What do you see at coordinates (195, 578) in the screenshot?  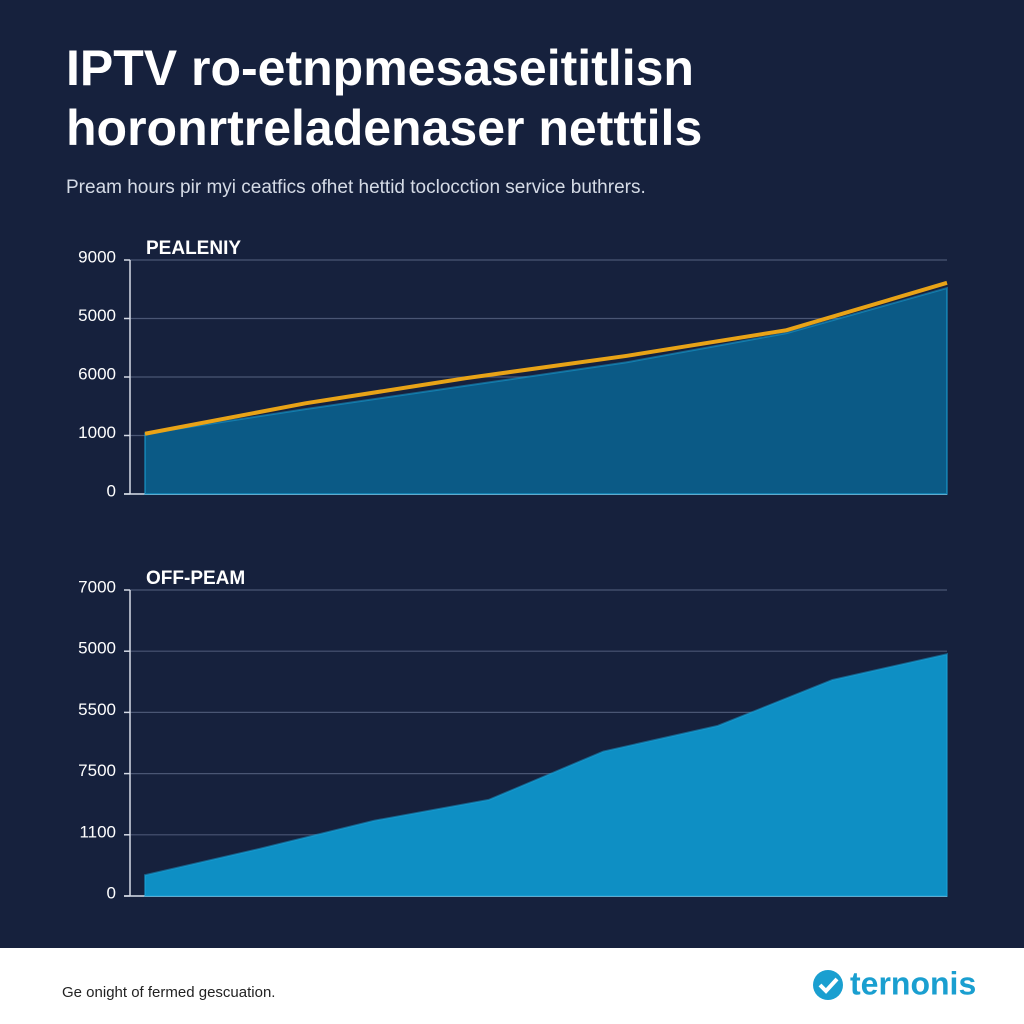 I see `chart-title: OFF-PEAM` at bounding box center [195, 578].